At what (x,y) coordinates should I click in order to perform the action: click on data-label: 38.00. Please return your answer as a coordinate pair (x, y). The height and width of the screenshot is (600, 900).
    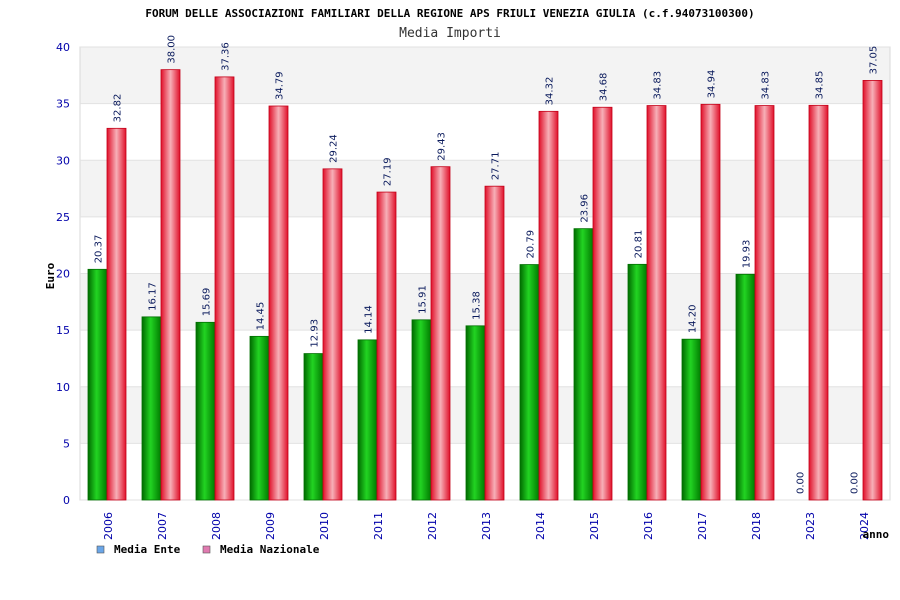
    Looking at the image, I should click on (172, 49).